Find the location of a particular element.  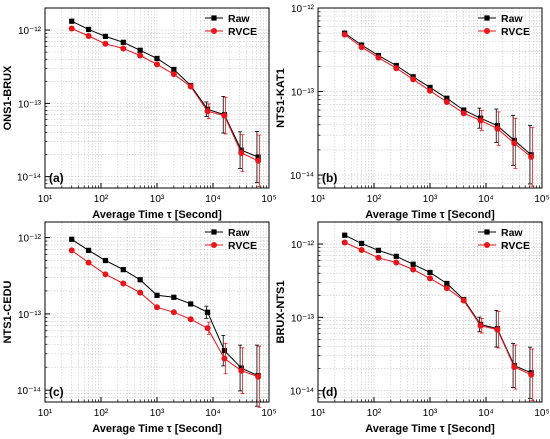

y-axis-title: BRUX-NTS1 is located at coordinates (281, 312).